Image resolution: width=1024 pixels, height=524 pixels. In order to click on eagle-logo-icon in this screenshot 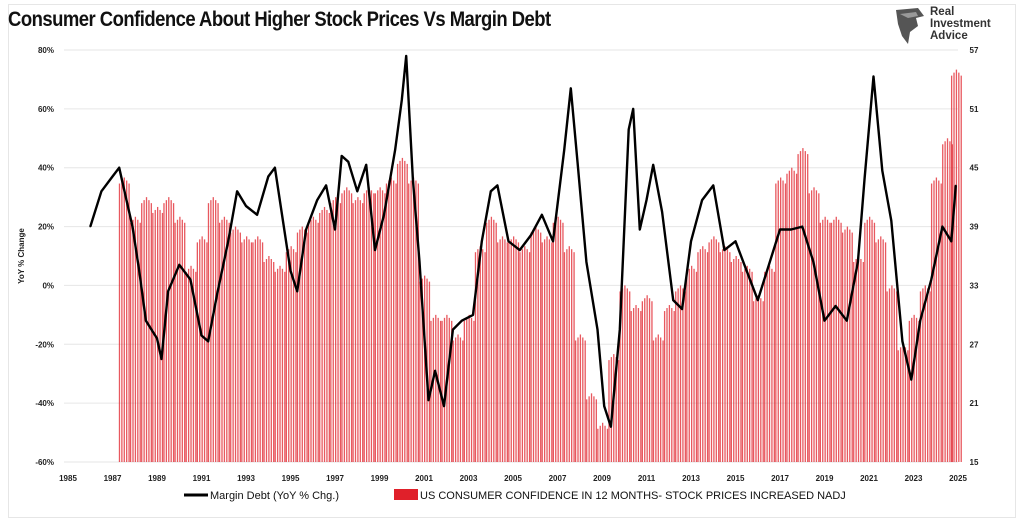, I will do `click(910, 26)`.